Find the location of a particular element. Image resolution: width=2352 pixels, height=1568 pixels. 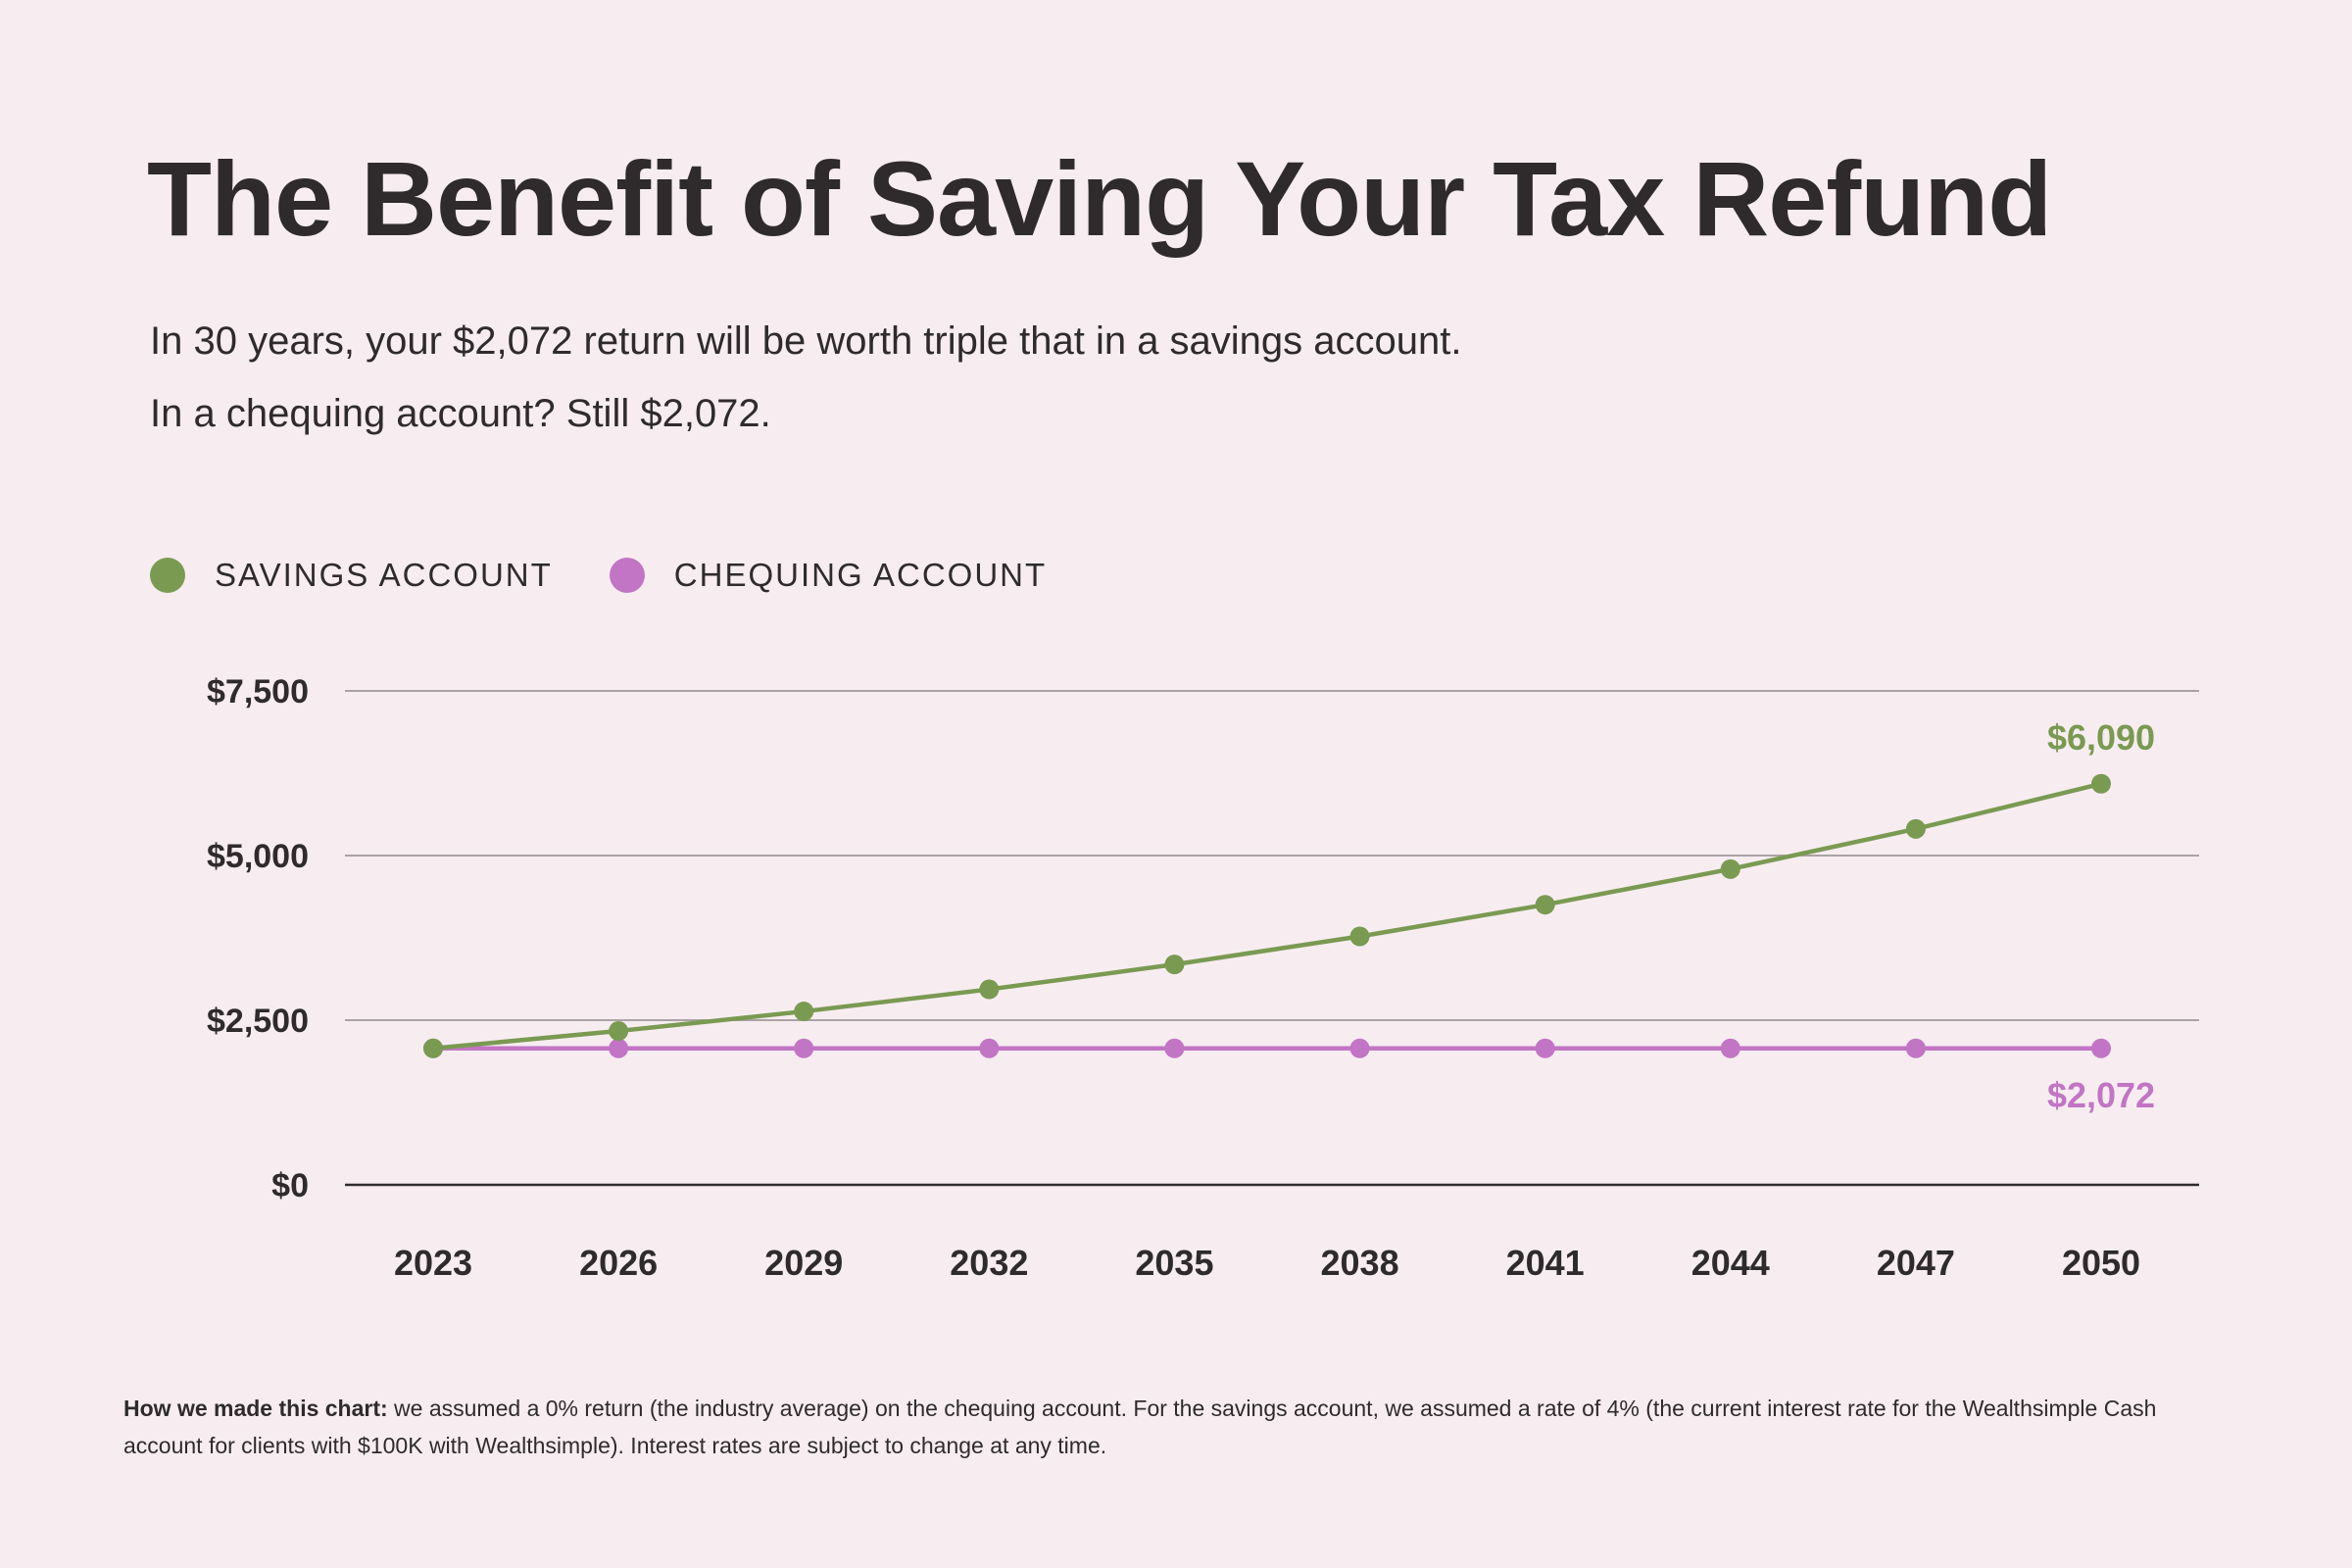

x-tick-label: 2047 is located at coordinates (1916, 1263).